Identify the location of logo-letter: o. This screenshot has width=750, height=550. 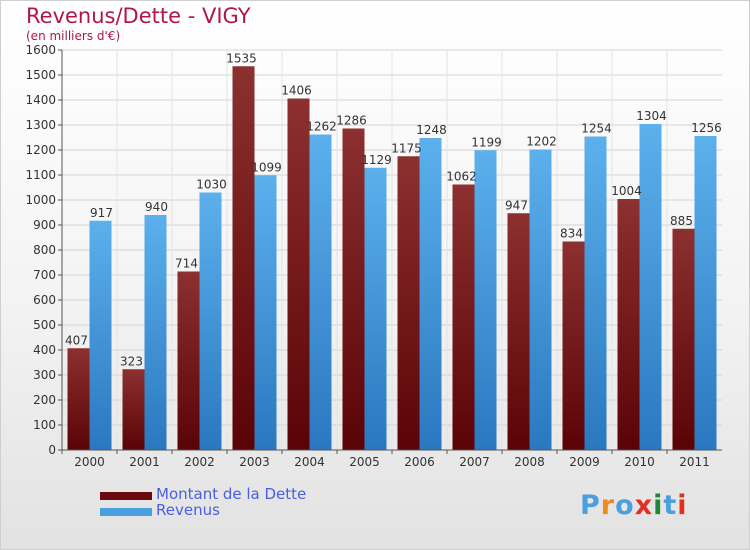
(625, 505).